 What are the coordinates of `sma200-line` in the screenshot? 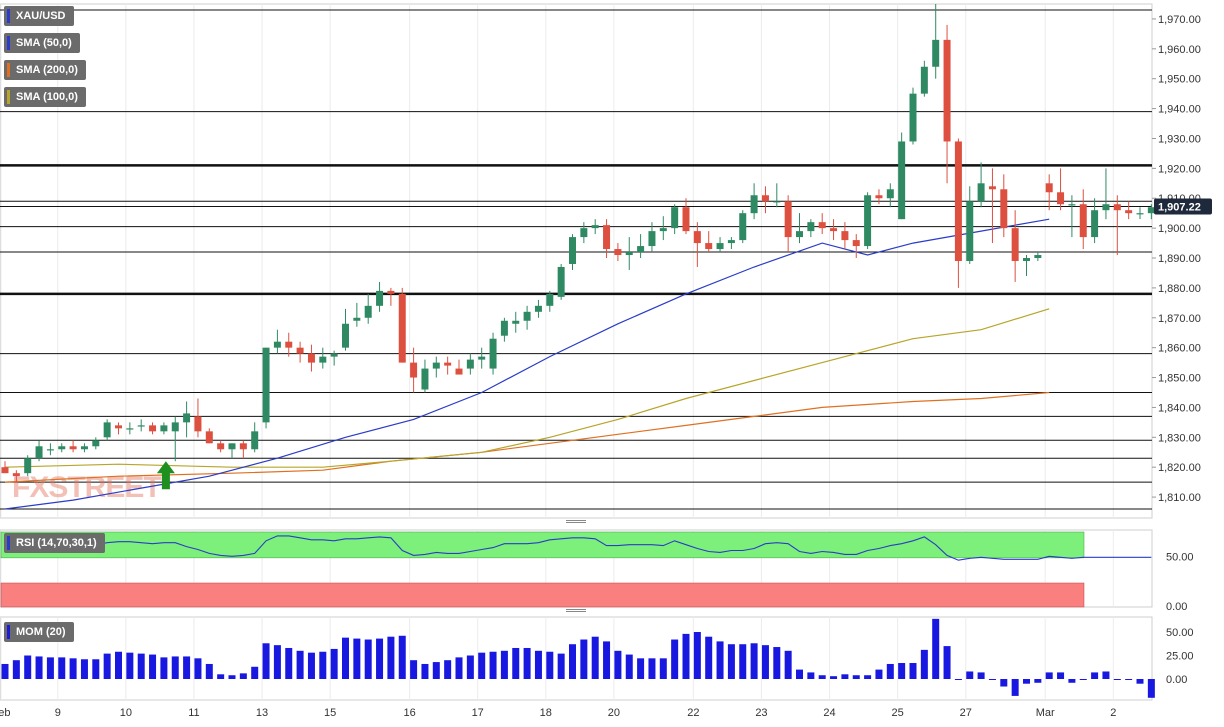 It's located at (527, 437).